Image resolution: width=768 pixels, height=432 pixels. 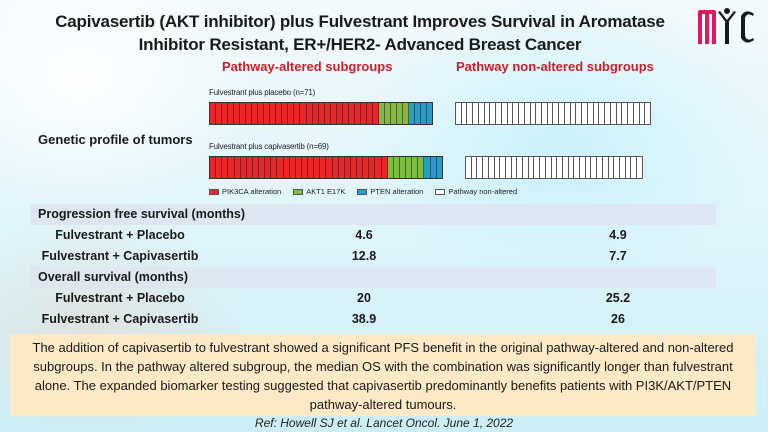 What do you see at coordinates (390, 191) in the screenshot?
I see `legend-item-pten: PTEN alteration` at bounding box center [390, 191].